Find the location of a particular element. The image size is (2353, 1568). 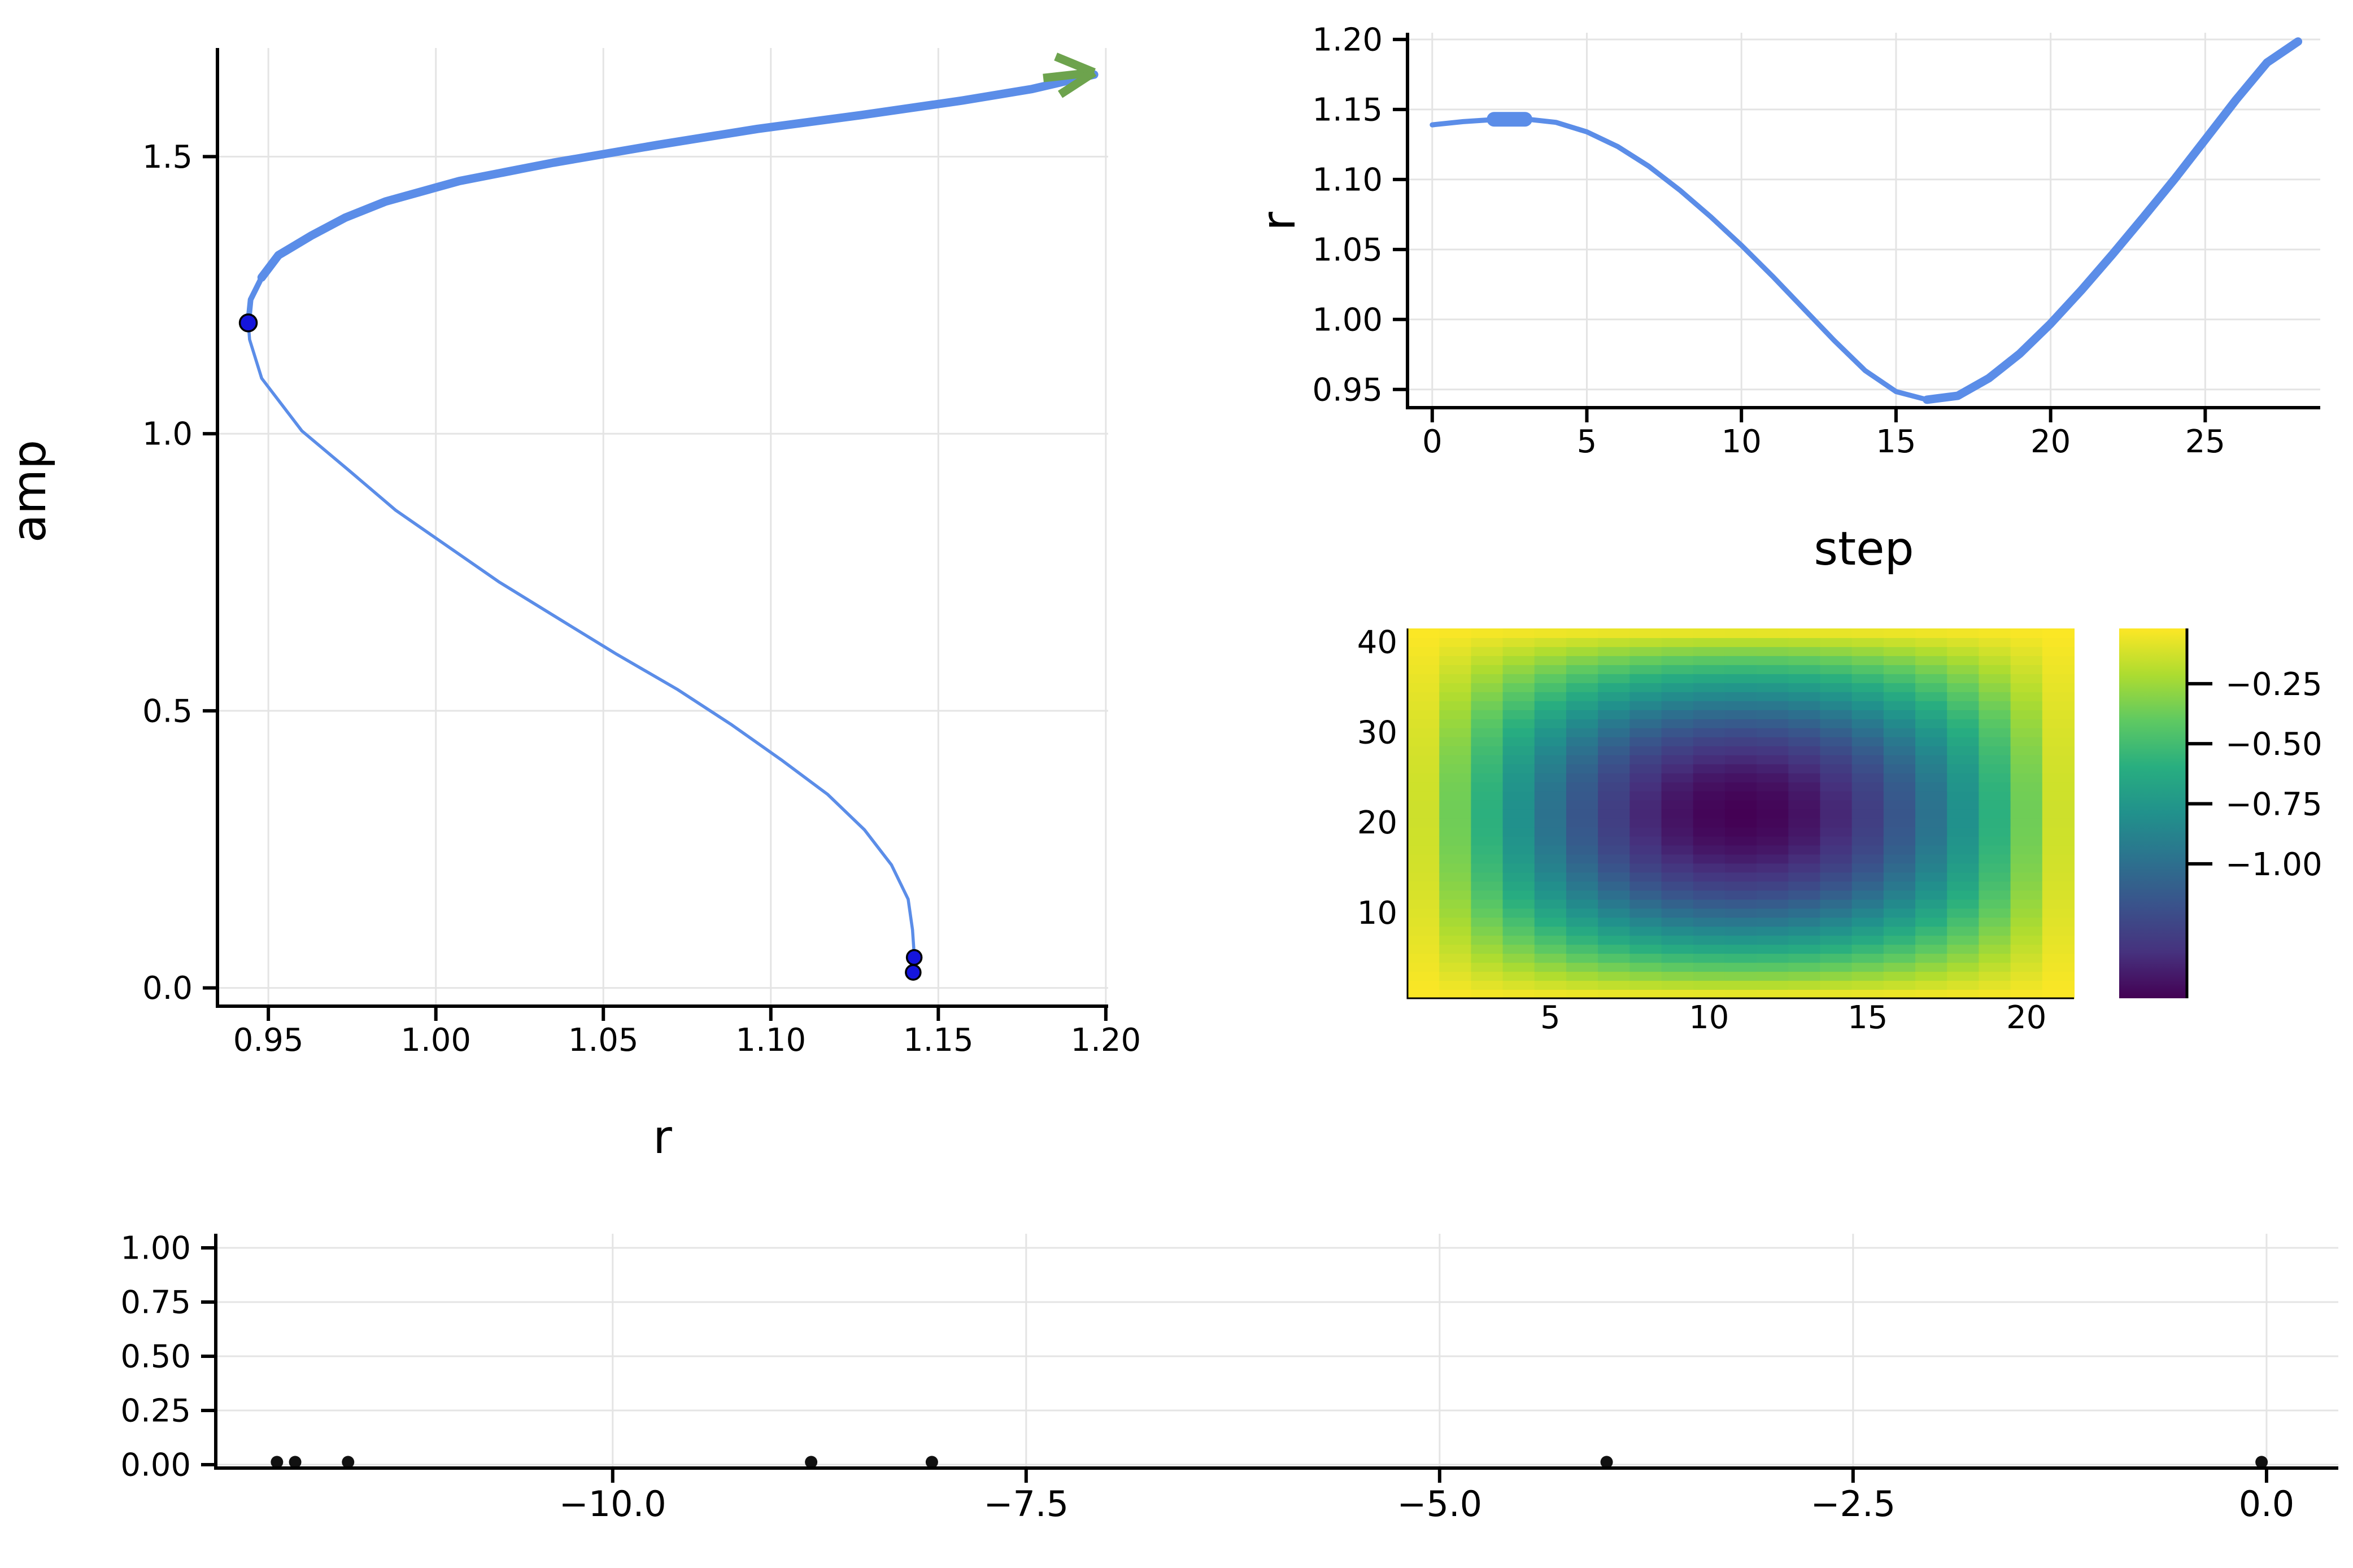

x-tick-label: 15 is located at coordinates (1896, 442).